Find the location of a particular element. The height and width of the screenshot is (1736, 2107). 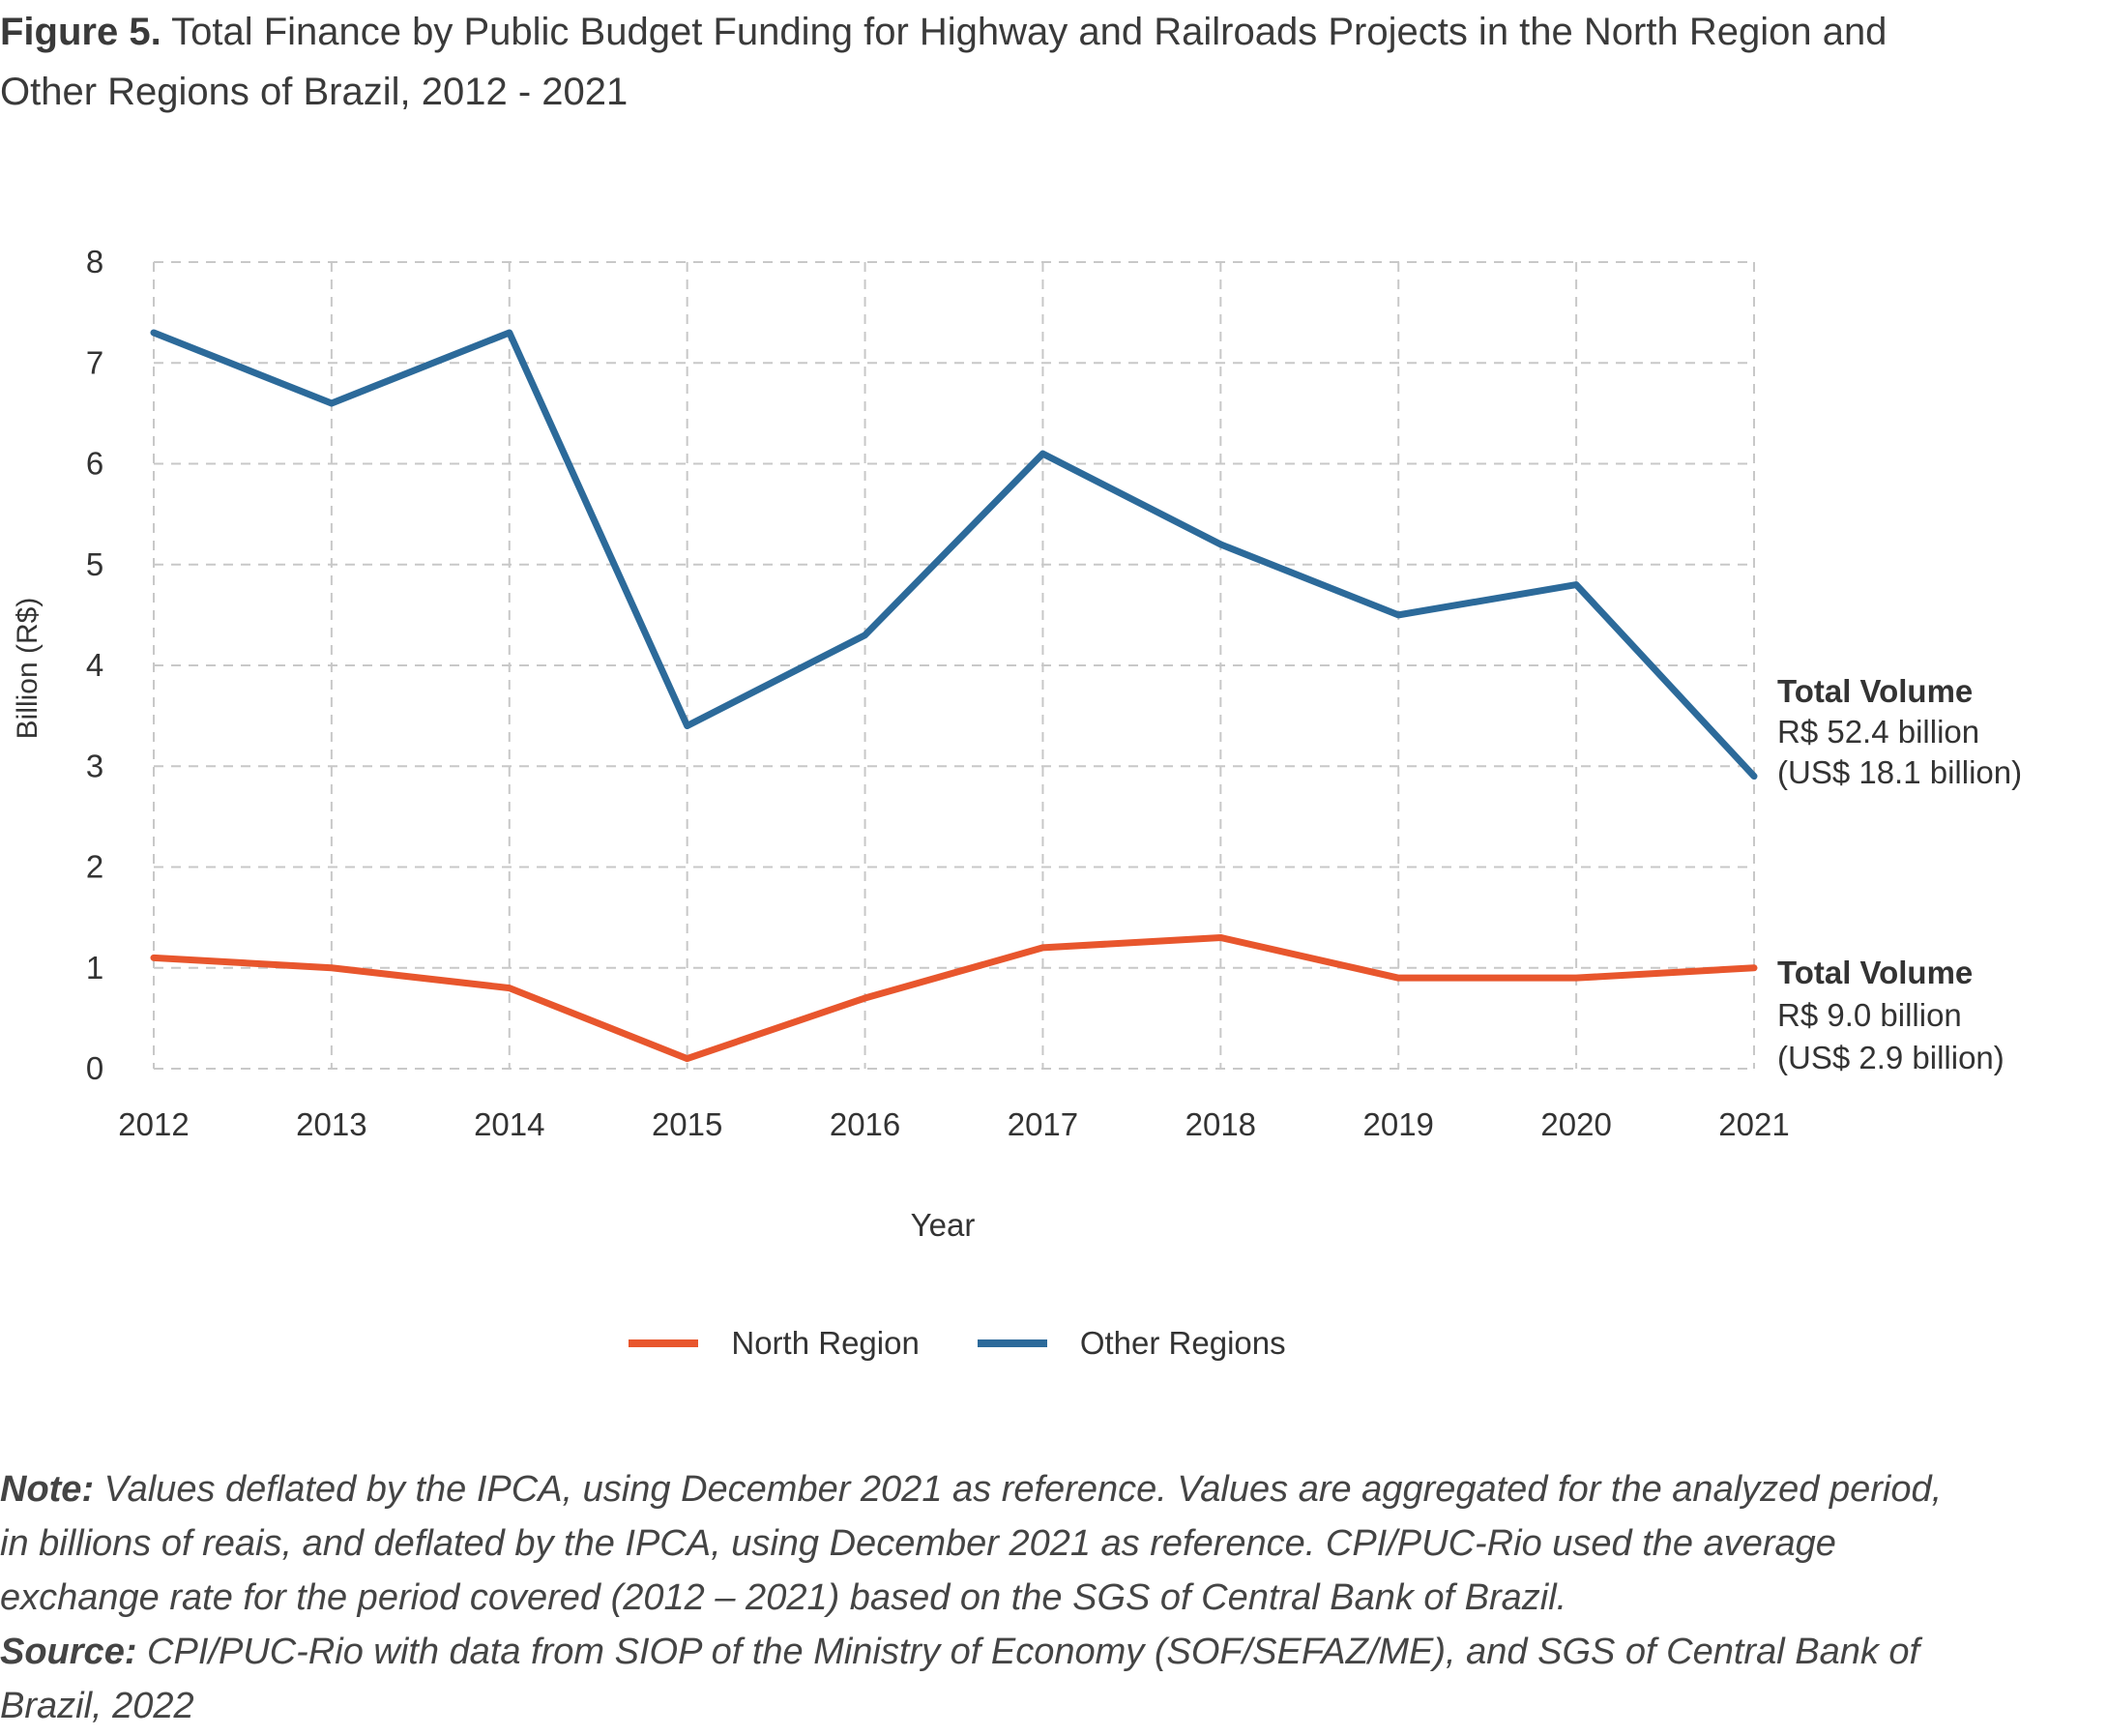

y-tick-label: 6 is located at coordinates (94, 464).